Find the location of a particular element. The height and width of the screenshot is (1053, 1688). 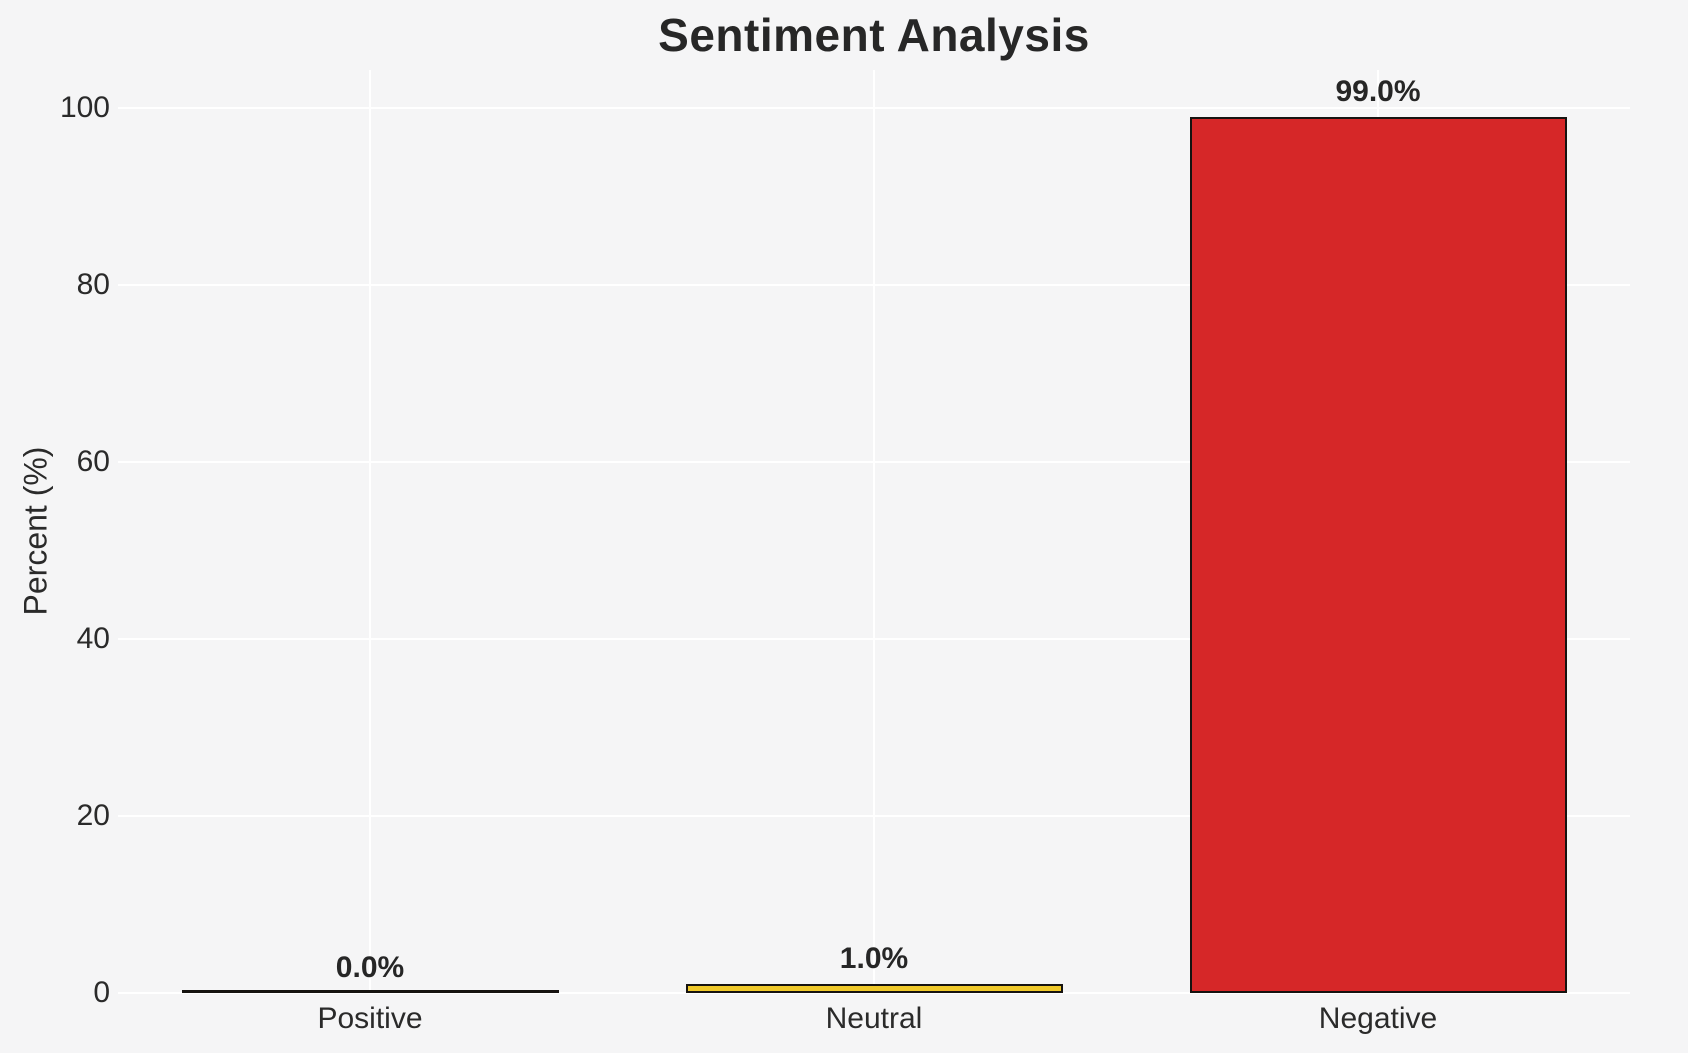

bar-neutral is located at coordinates (874, 988).